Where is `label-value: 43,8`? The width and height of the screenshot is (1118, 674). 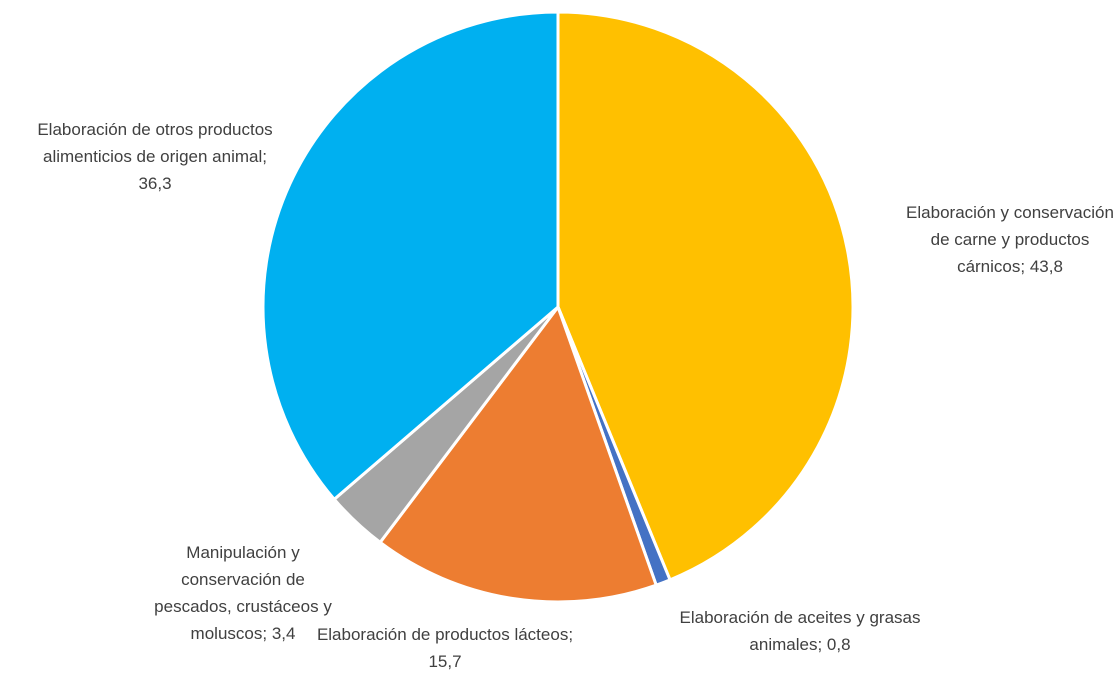
label-value: 43,8 is located at coordinates (1046, 266).